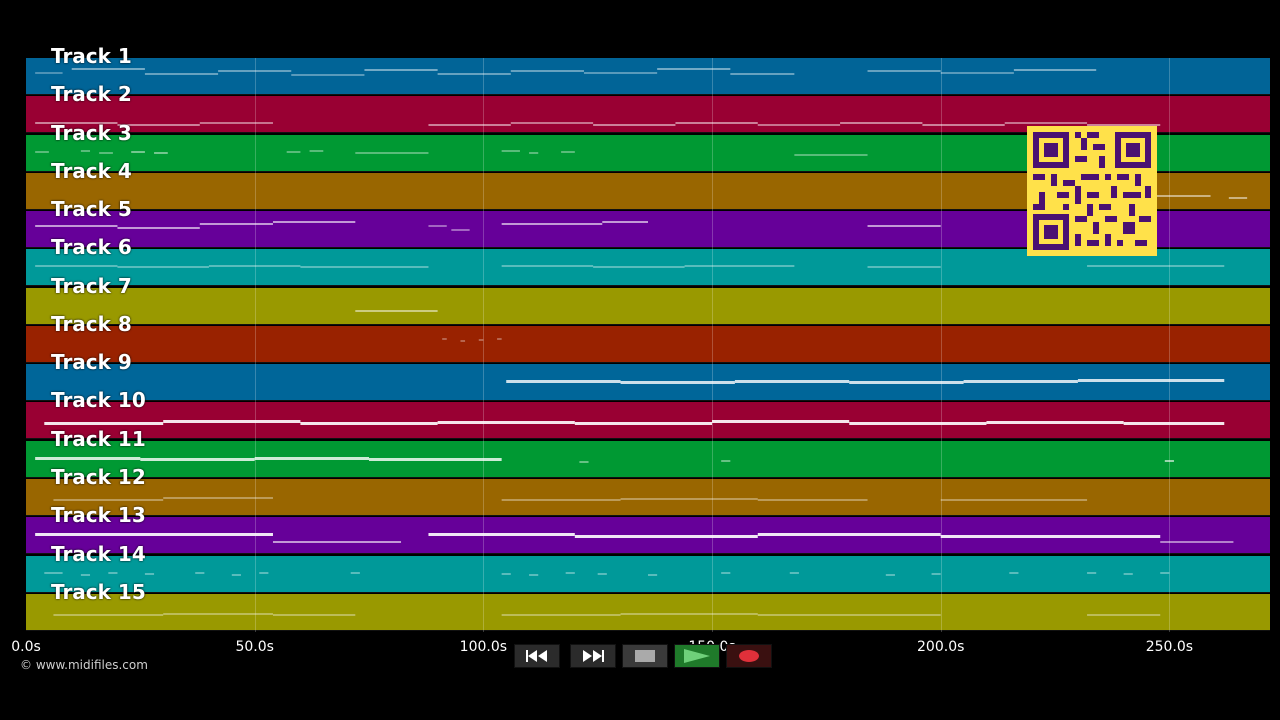  Describe the element at coordinates (91, 285) in the screenshot. I see `track-label: Track 7` at that location.